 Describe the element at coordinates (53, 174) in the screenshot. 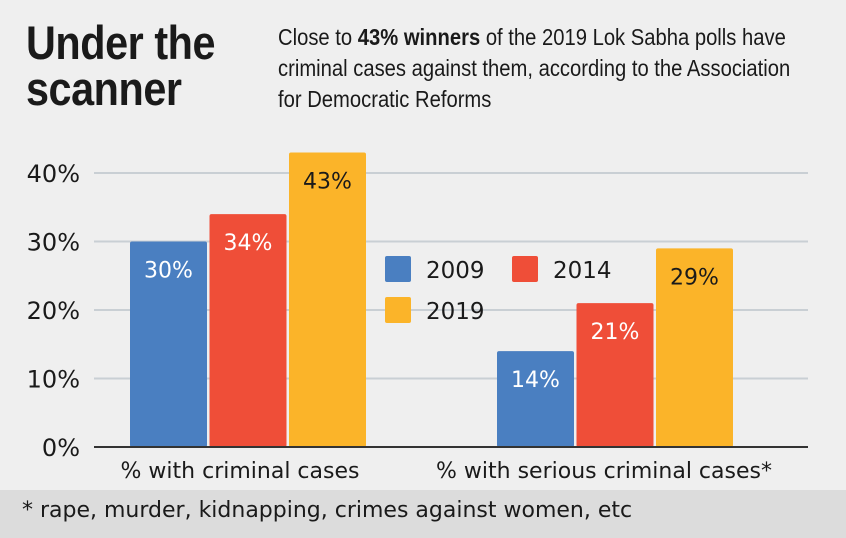

I see `y-tick-label: 40%` at that location.